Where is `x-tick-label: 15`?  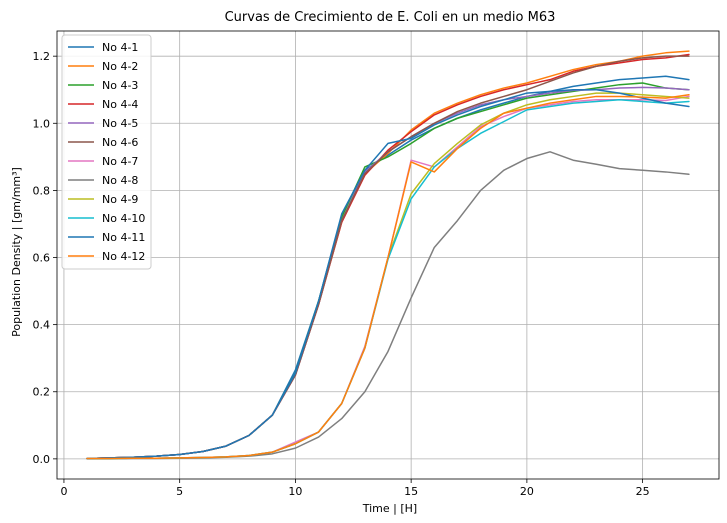 x-tick-label: 15 is located at coordinates (411, 491).